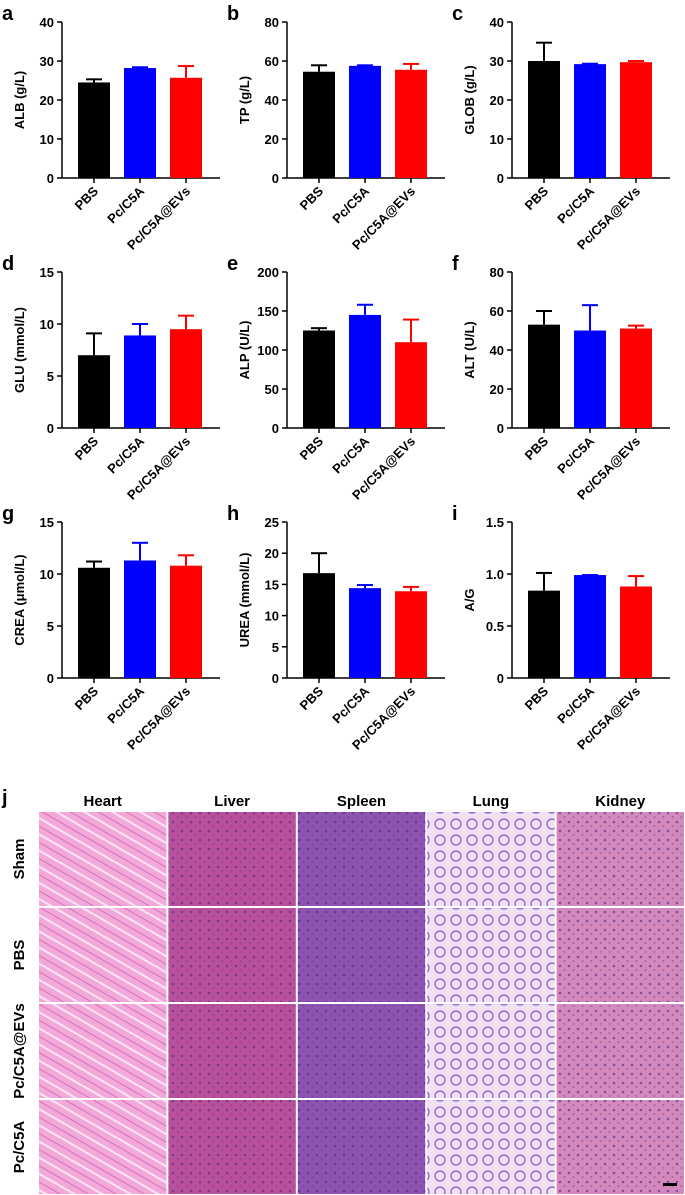  Describe the element at coordinates (272, 389) in the screenshot. I see `y-tick-label: 50` at that location.